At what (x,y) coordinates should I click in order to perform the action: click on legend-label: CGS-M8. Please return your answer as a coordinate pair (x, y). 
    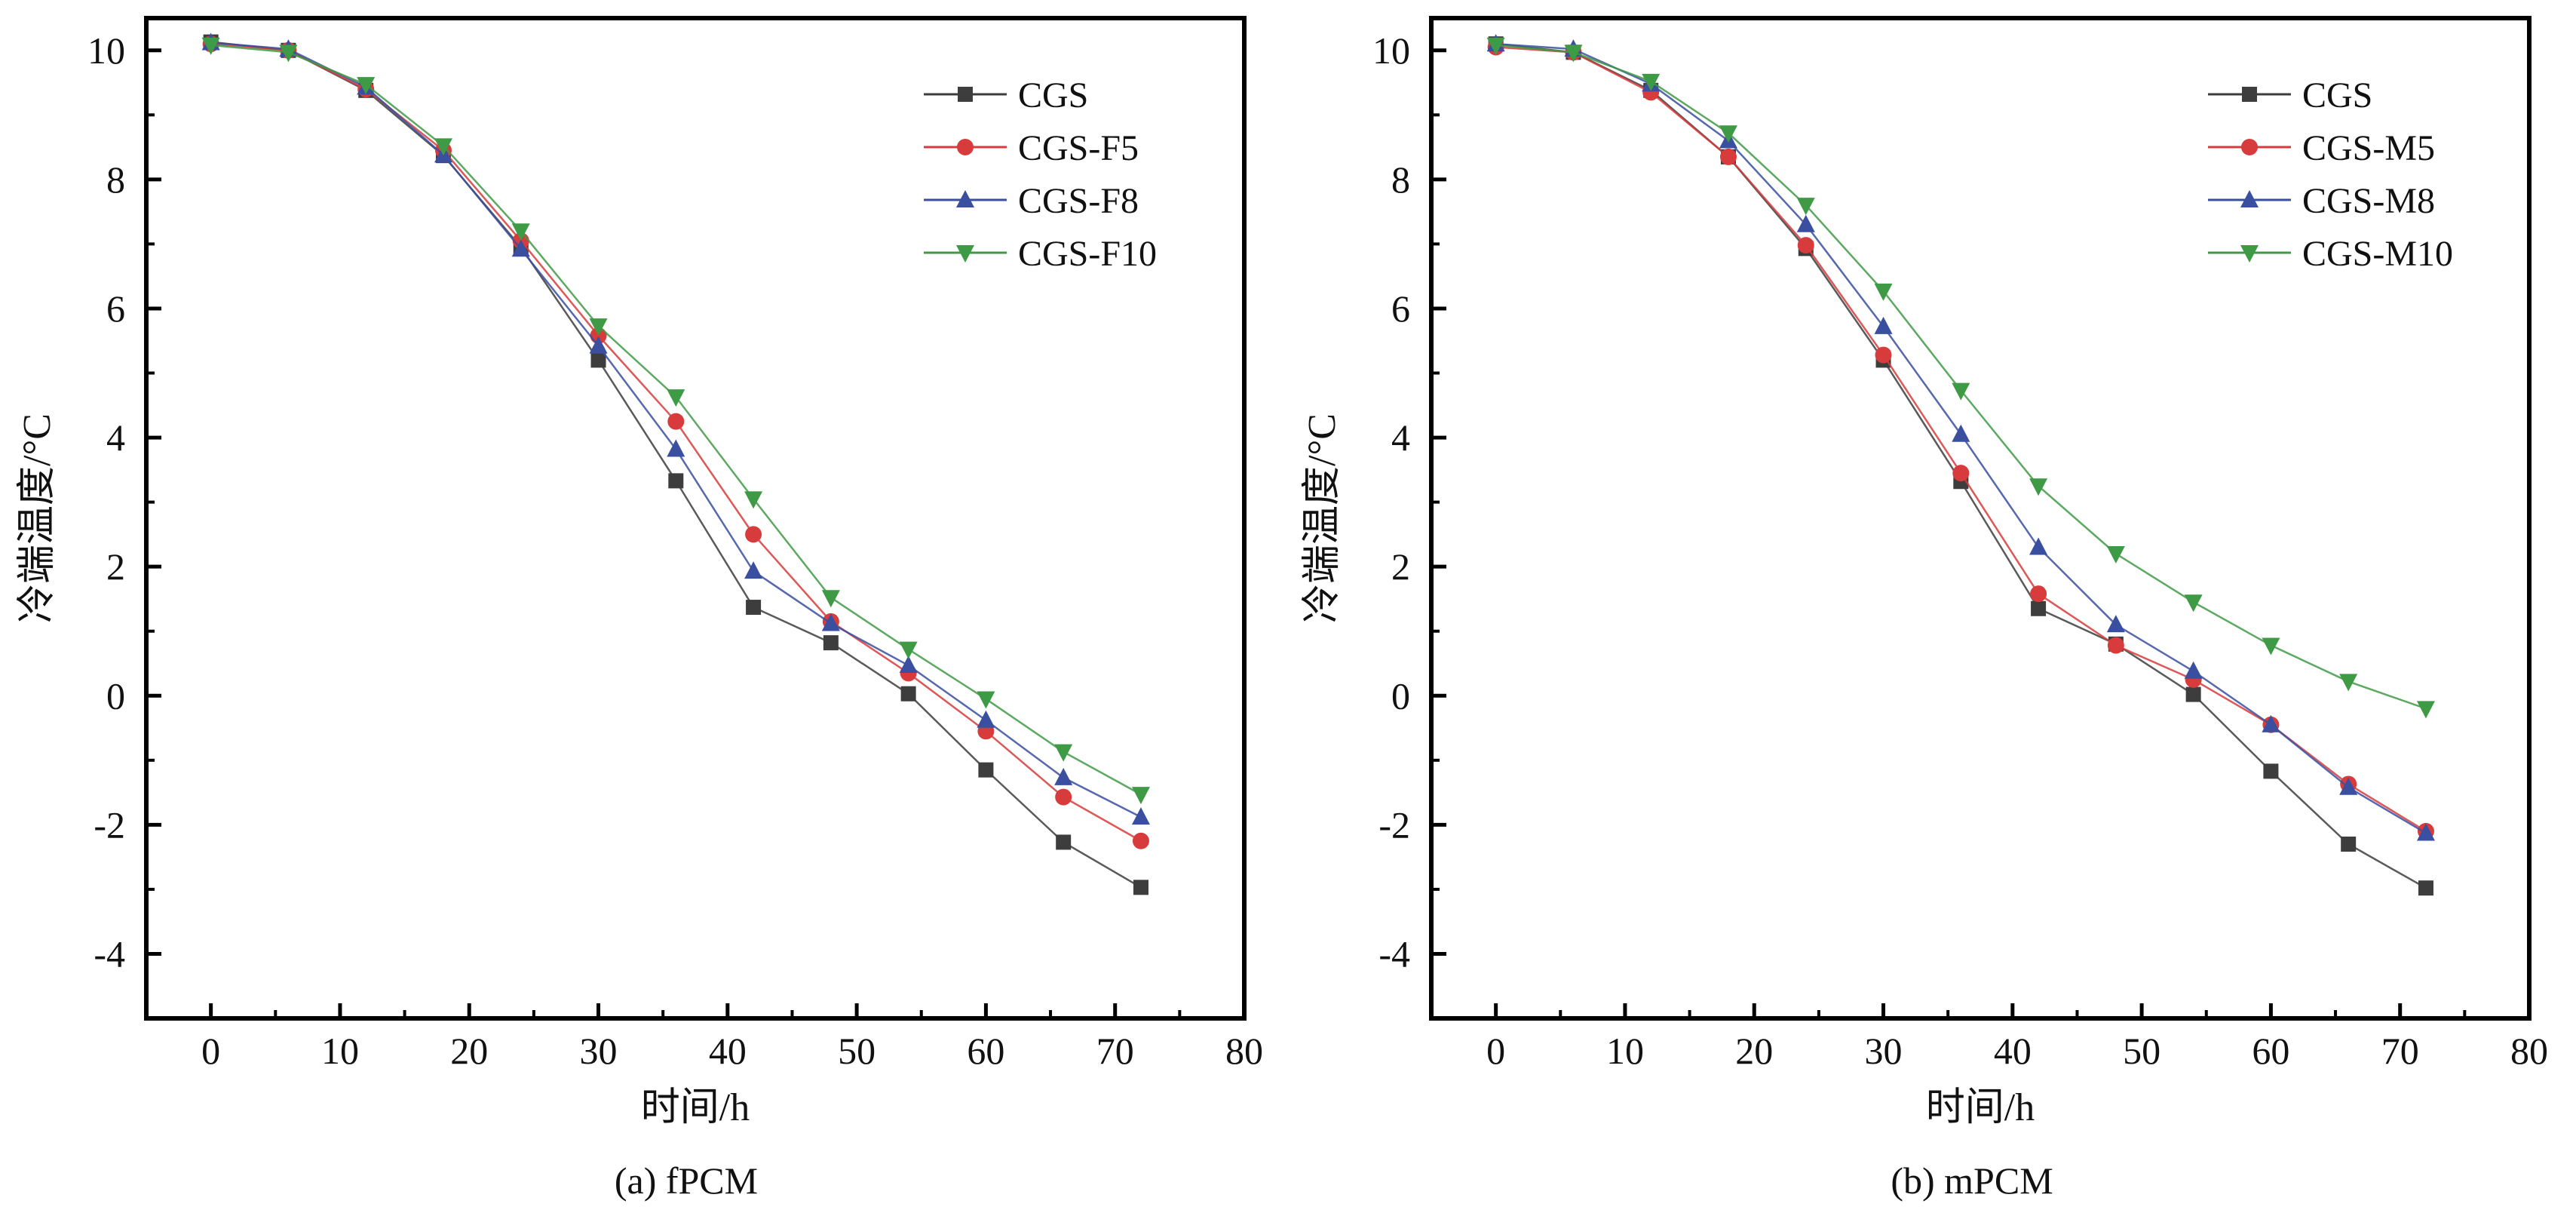
    Looking at the image, I should click on (2368, 201).